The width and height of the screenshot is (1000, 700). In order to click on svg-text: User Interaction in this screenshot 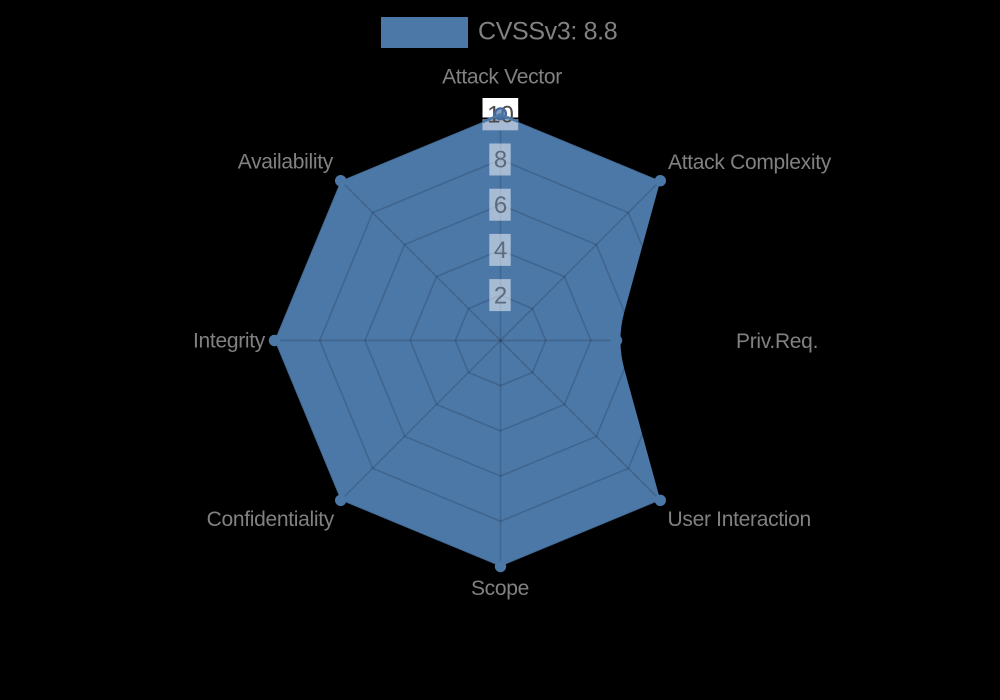, I will do `click(739, 519)`.